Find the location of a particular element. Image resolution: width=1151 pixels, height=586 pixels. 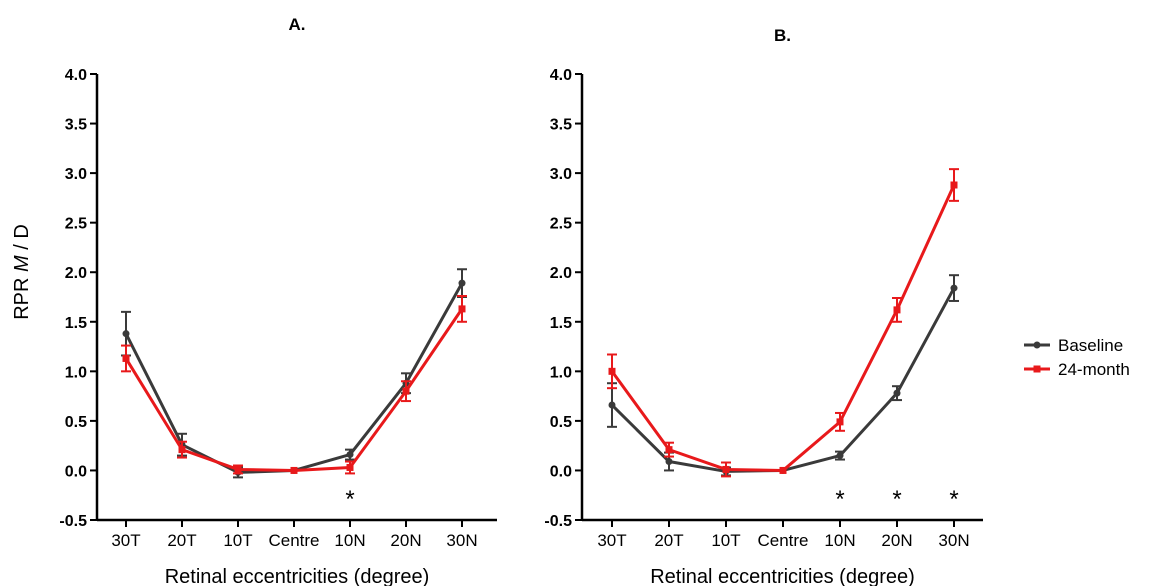

legend-item-24-month: 24-month is located at coordinates (1077, 369).